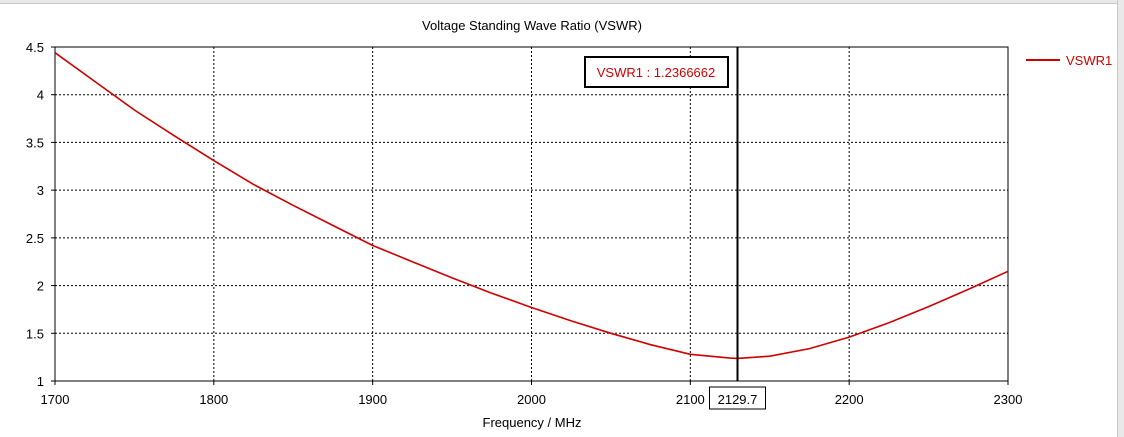  What do you see at coordinates (35, 47) in the screenshot?
I see `y-tick-label: 4.5` at bounding box center [35, 47].